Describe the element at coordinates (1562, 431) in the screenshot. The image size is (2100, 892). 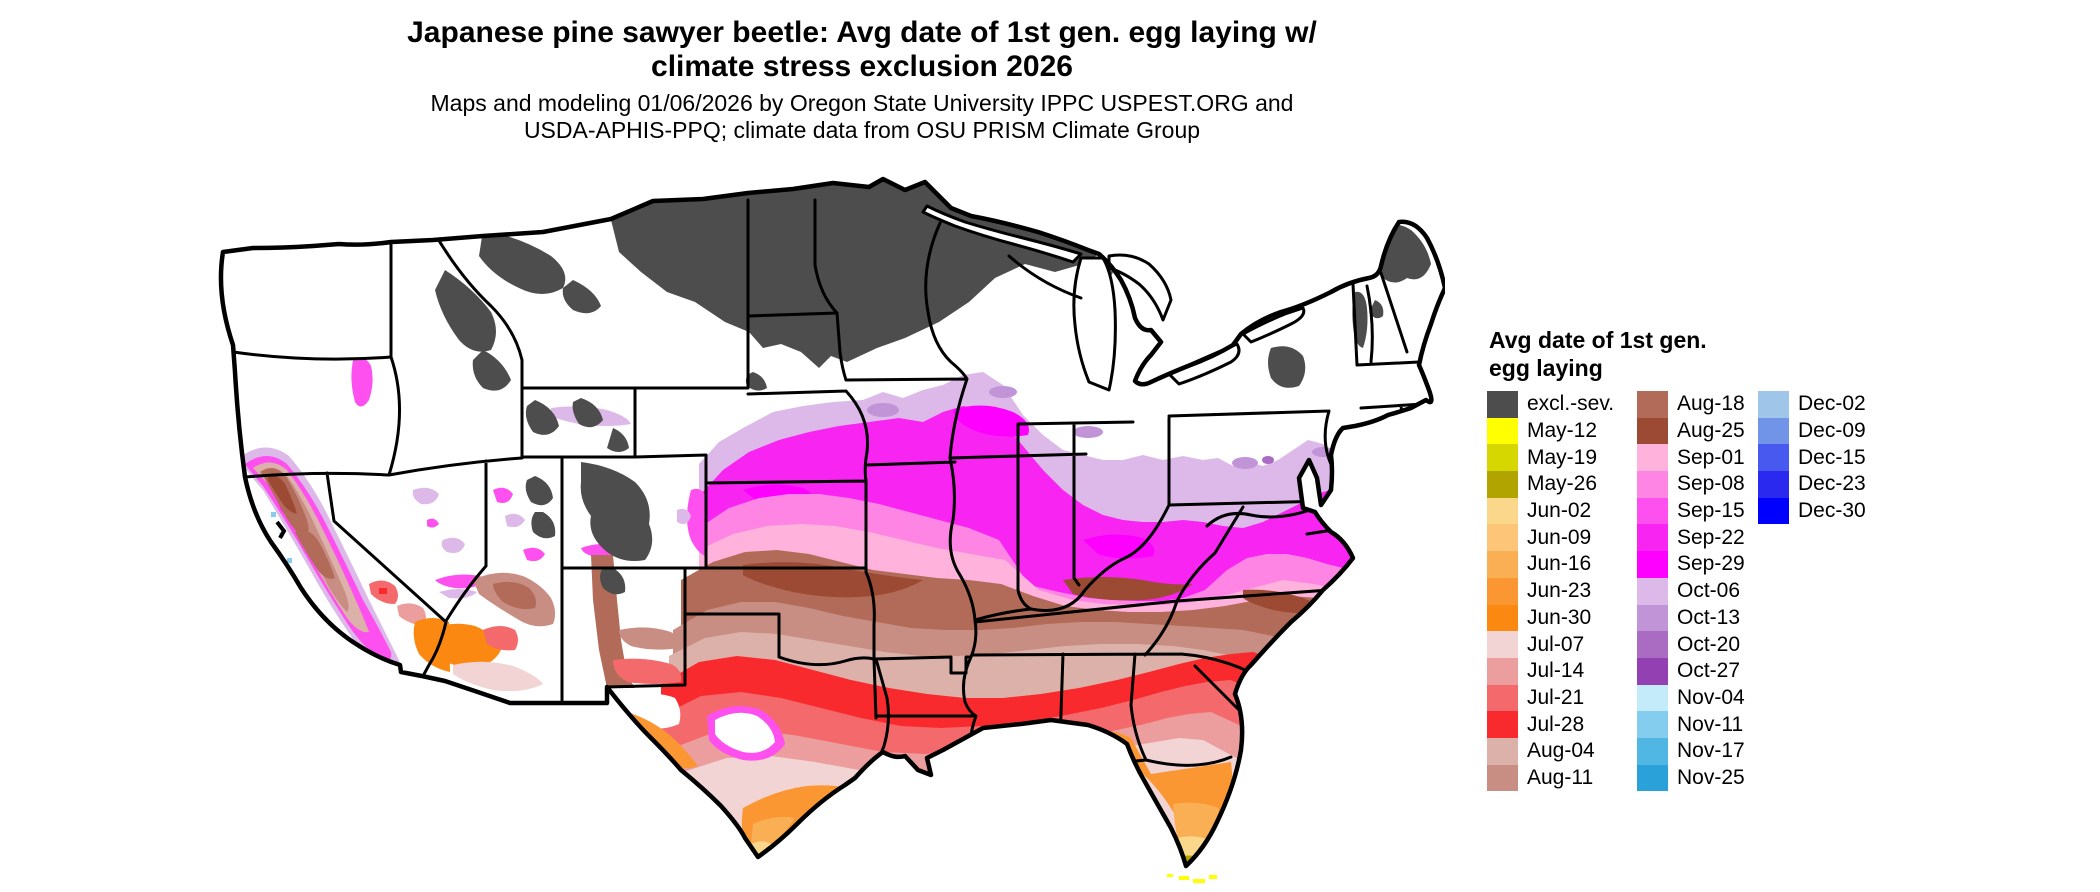
I see `legend-label: May-12` at that location.